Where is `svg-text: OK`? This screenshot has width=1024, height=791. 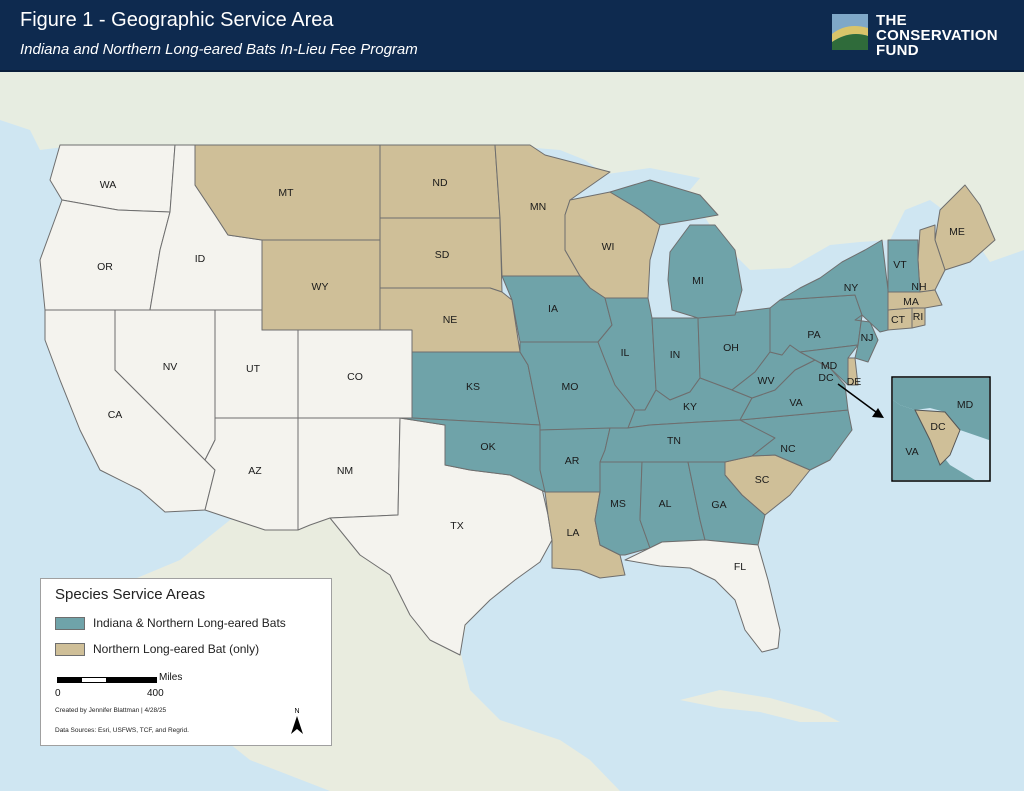 svg-text: OK is located at coordinates (487, 447).